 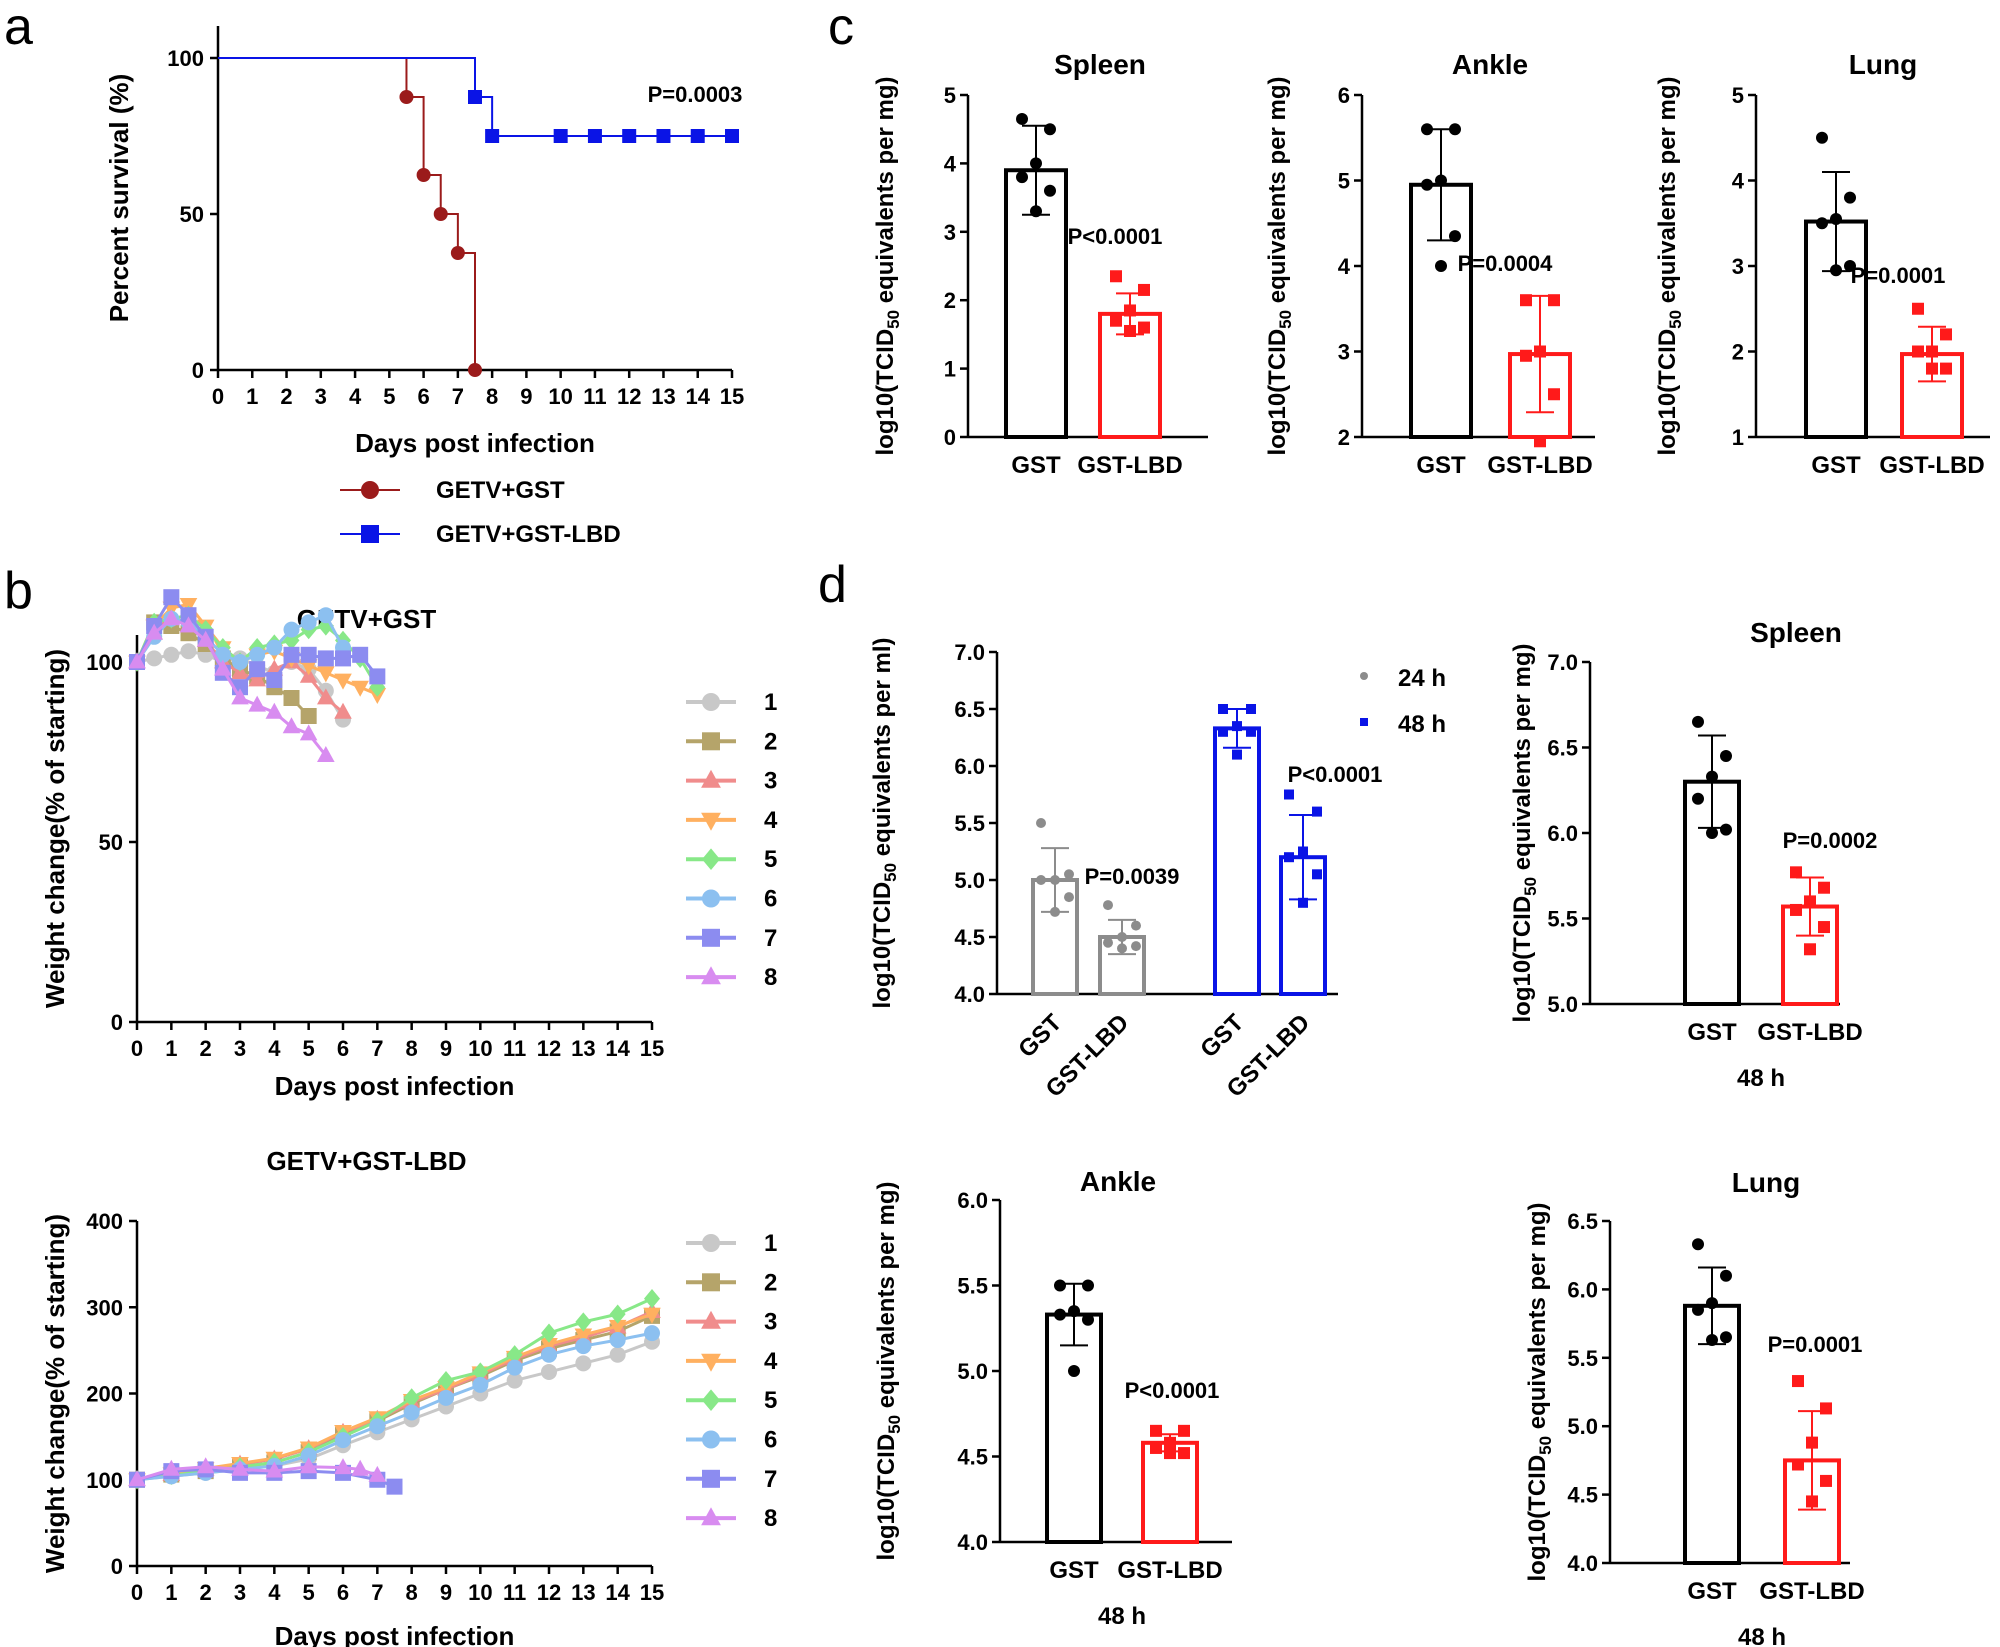 I want to click on x-tick-label: 5, so click(x=309, y=1592).